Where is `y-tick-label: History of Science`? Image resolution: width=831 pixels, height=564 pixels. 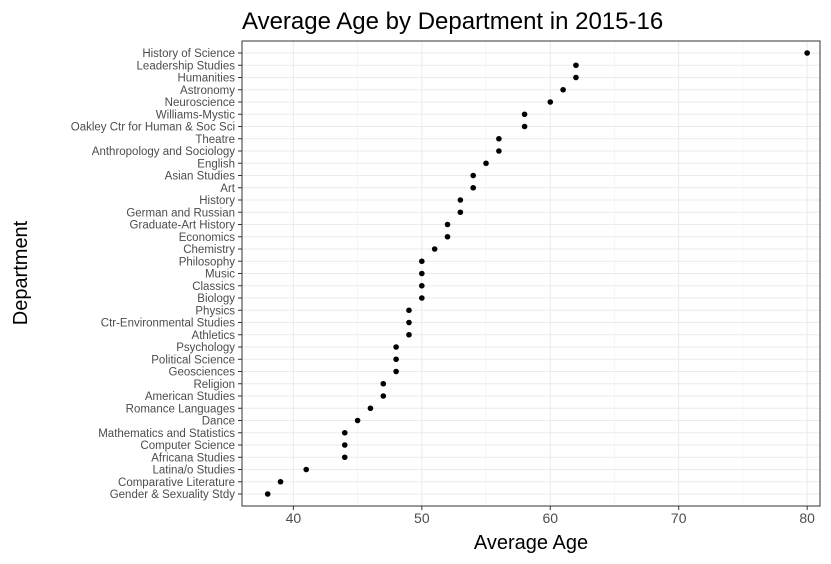
y-tick-label: History of Science is located at coordinates (188, 54).